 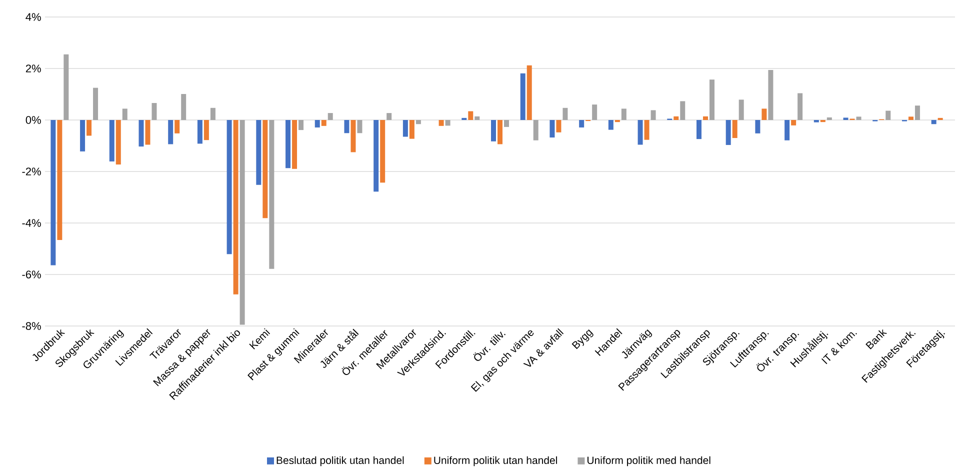 I want to click on y-tick-label: -8%, so click(x=31, y=326).